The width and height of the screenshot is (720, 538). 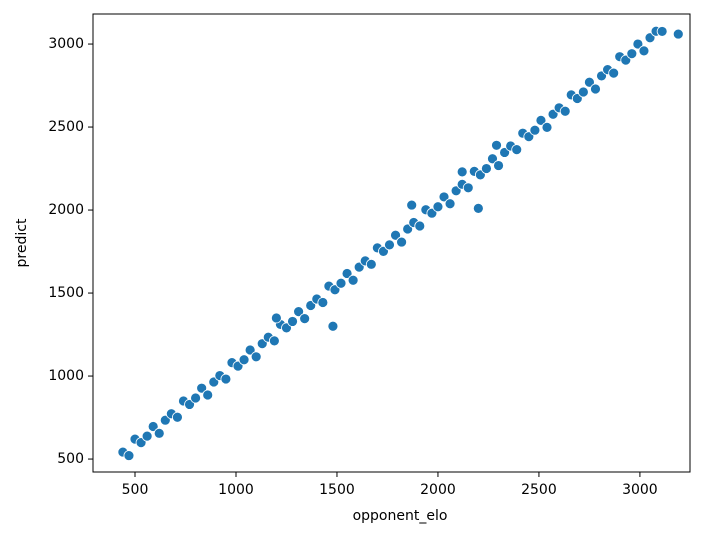 I want to click on x-tick-label: 3000, so click(x=640, y=490).